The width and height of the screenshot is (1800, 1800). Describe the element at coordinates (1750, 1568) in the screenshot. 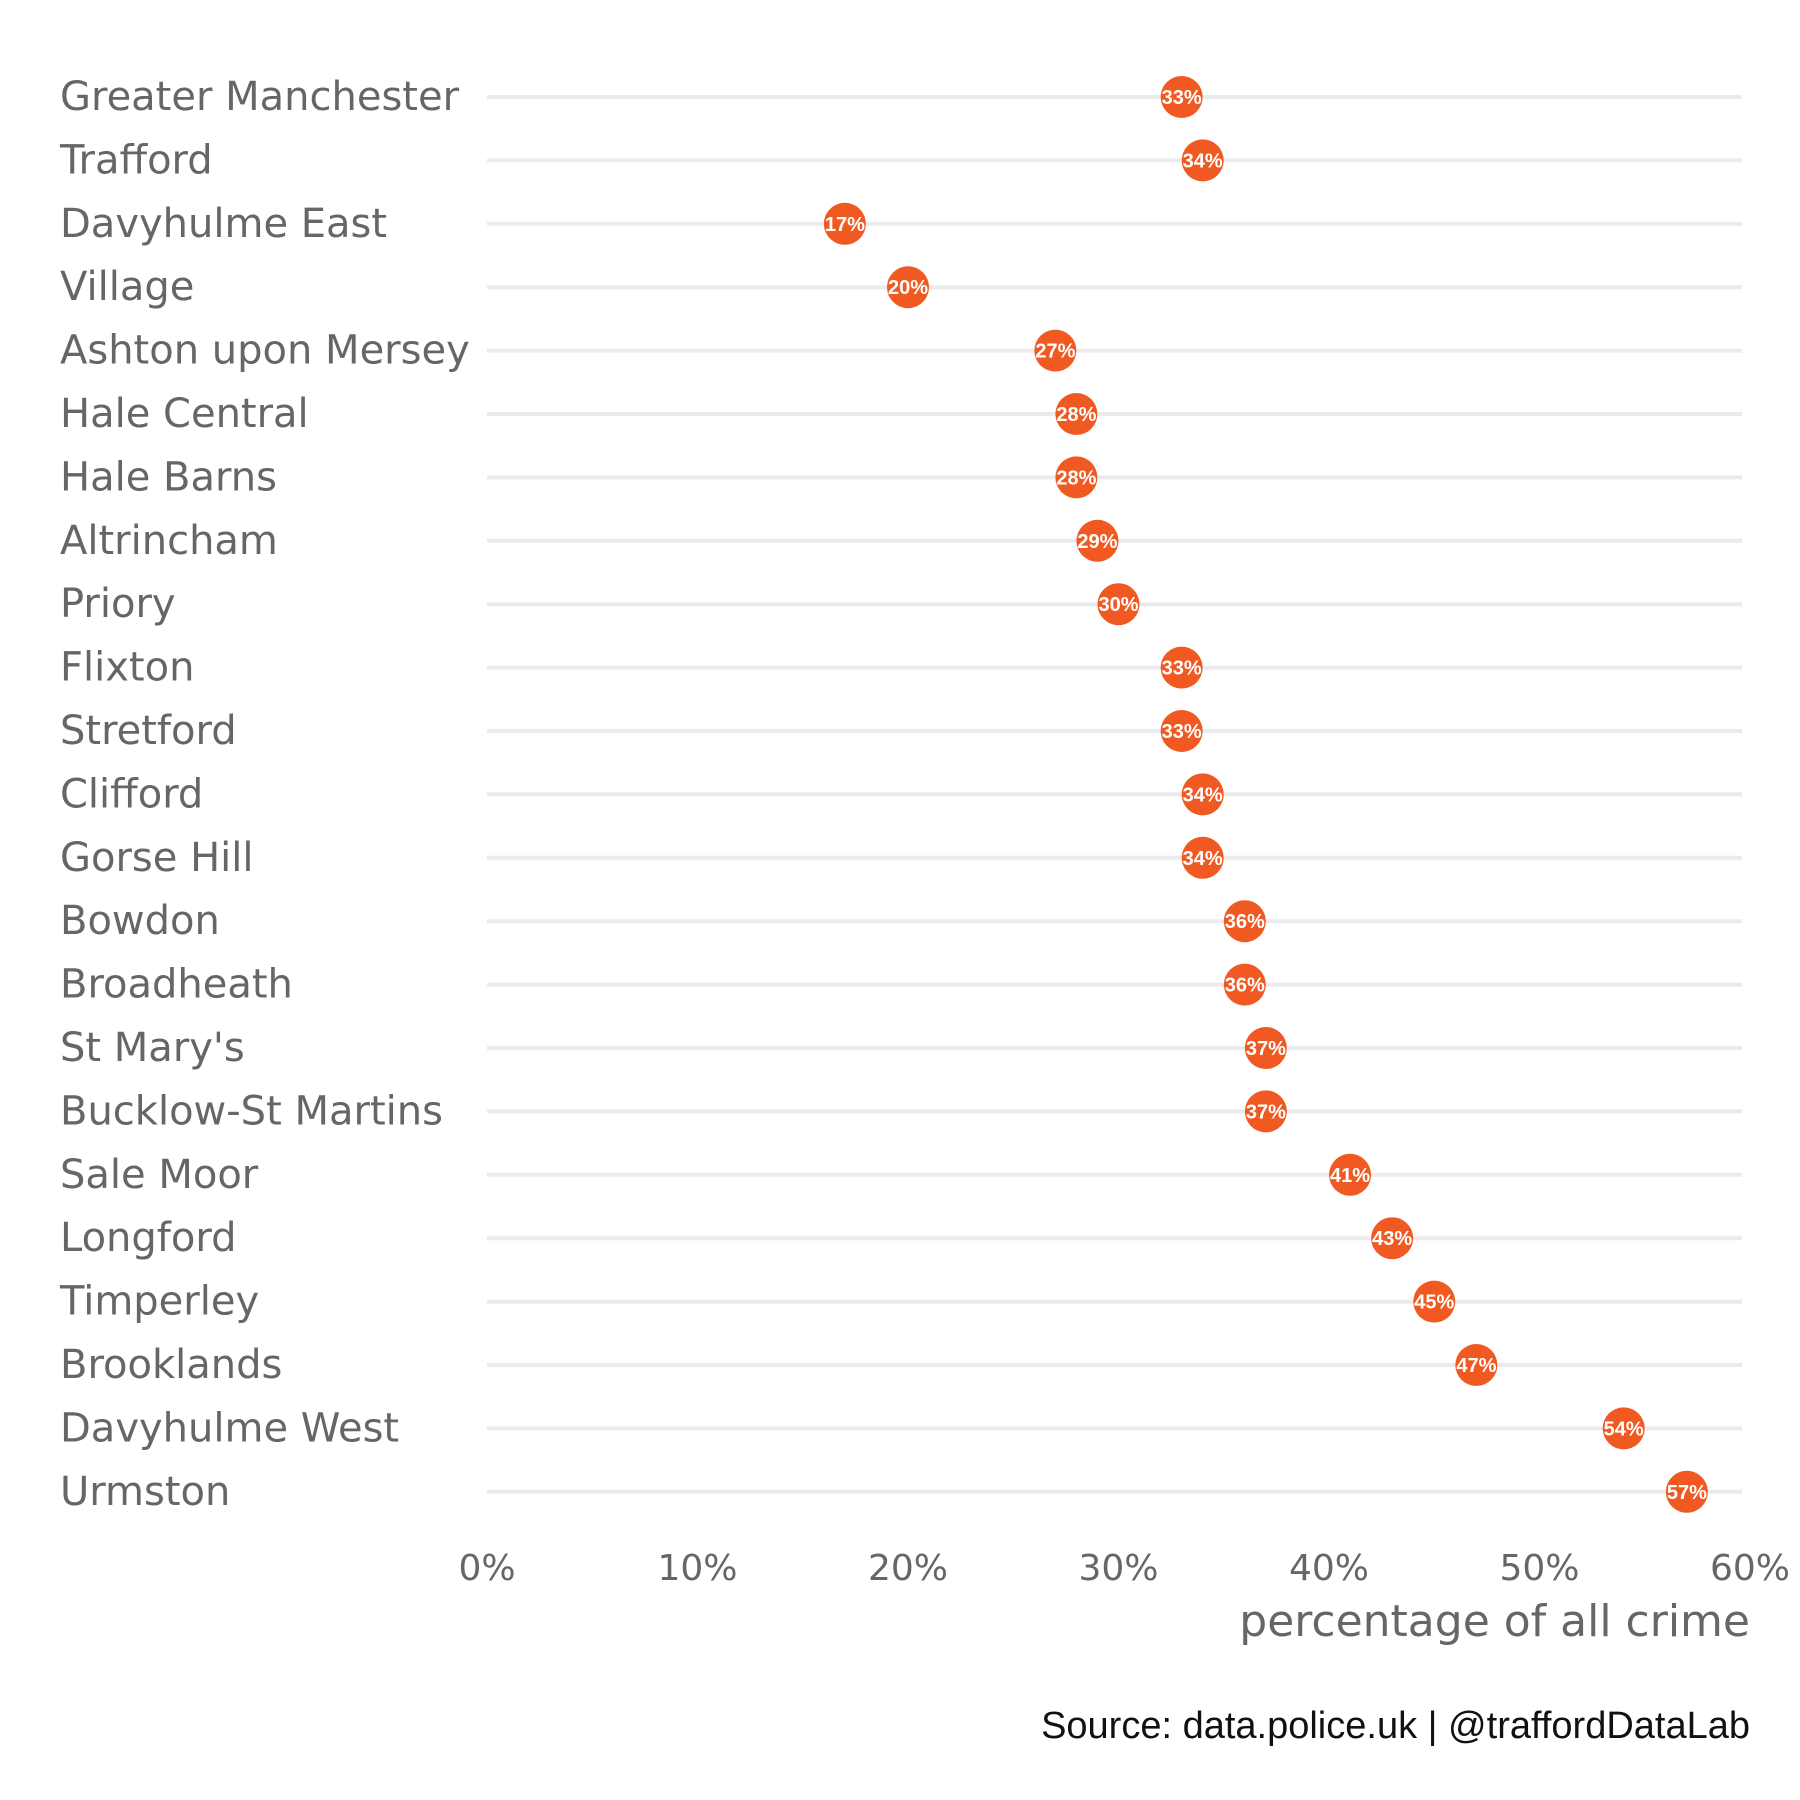

I see `x-tick-label: 60%` at that location.